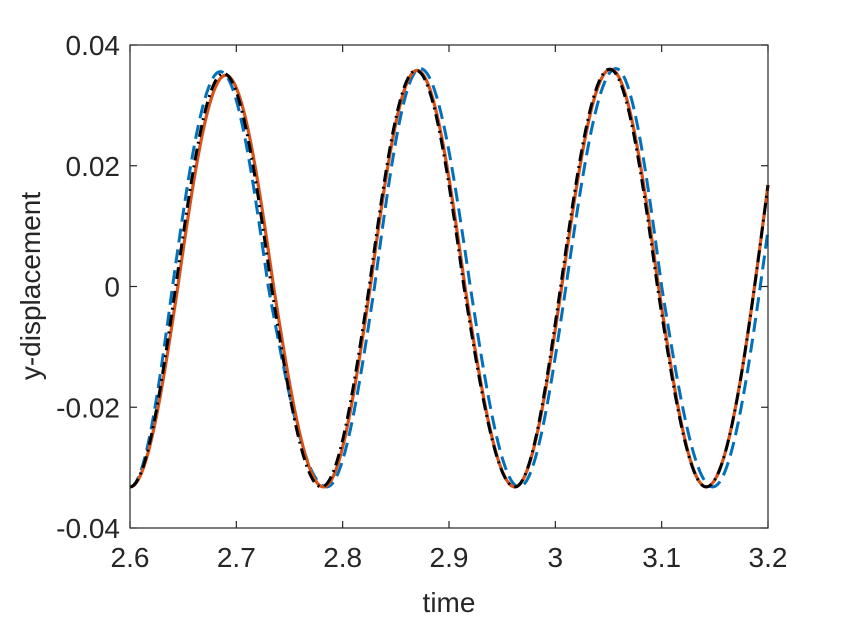  What do you see at coordinates (88, 528) in the screenshot?
I see `y-tick-label: -0.04` at bounding box center [88, 528].